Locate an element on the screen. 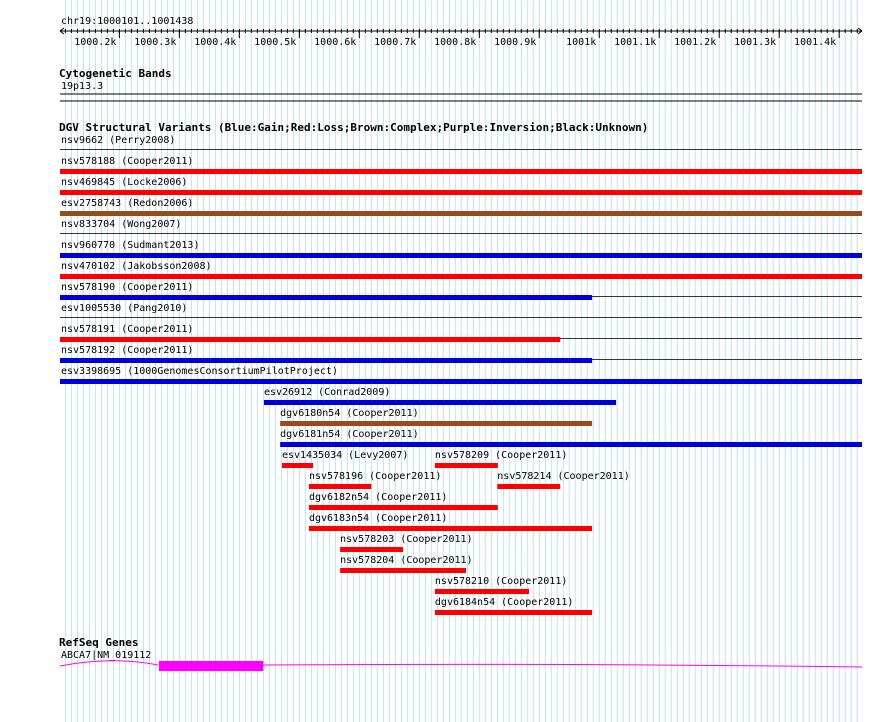 Image resolution: width=890 pixels, height=722 pixels. variant-label: nsv578192 (Cooper2011) is located at coordinates (127, 350).